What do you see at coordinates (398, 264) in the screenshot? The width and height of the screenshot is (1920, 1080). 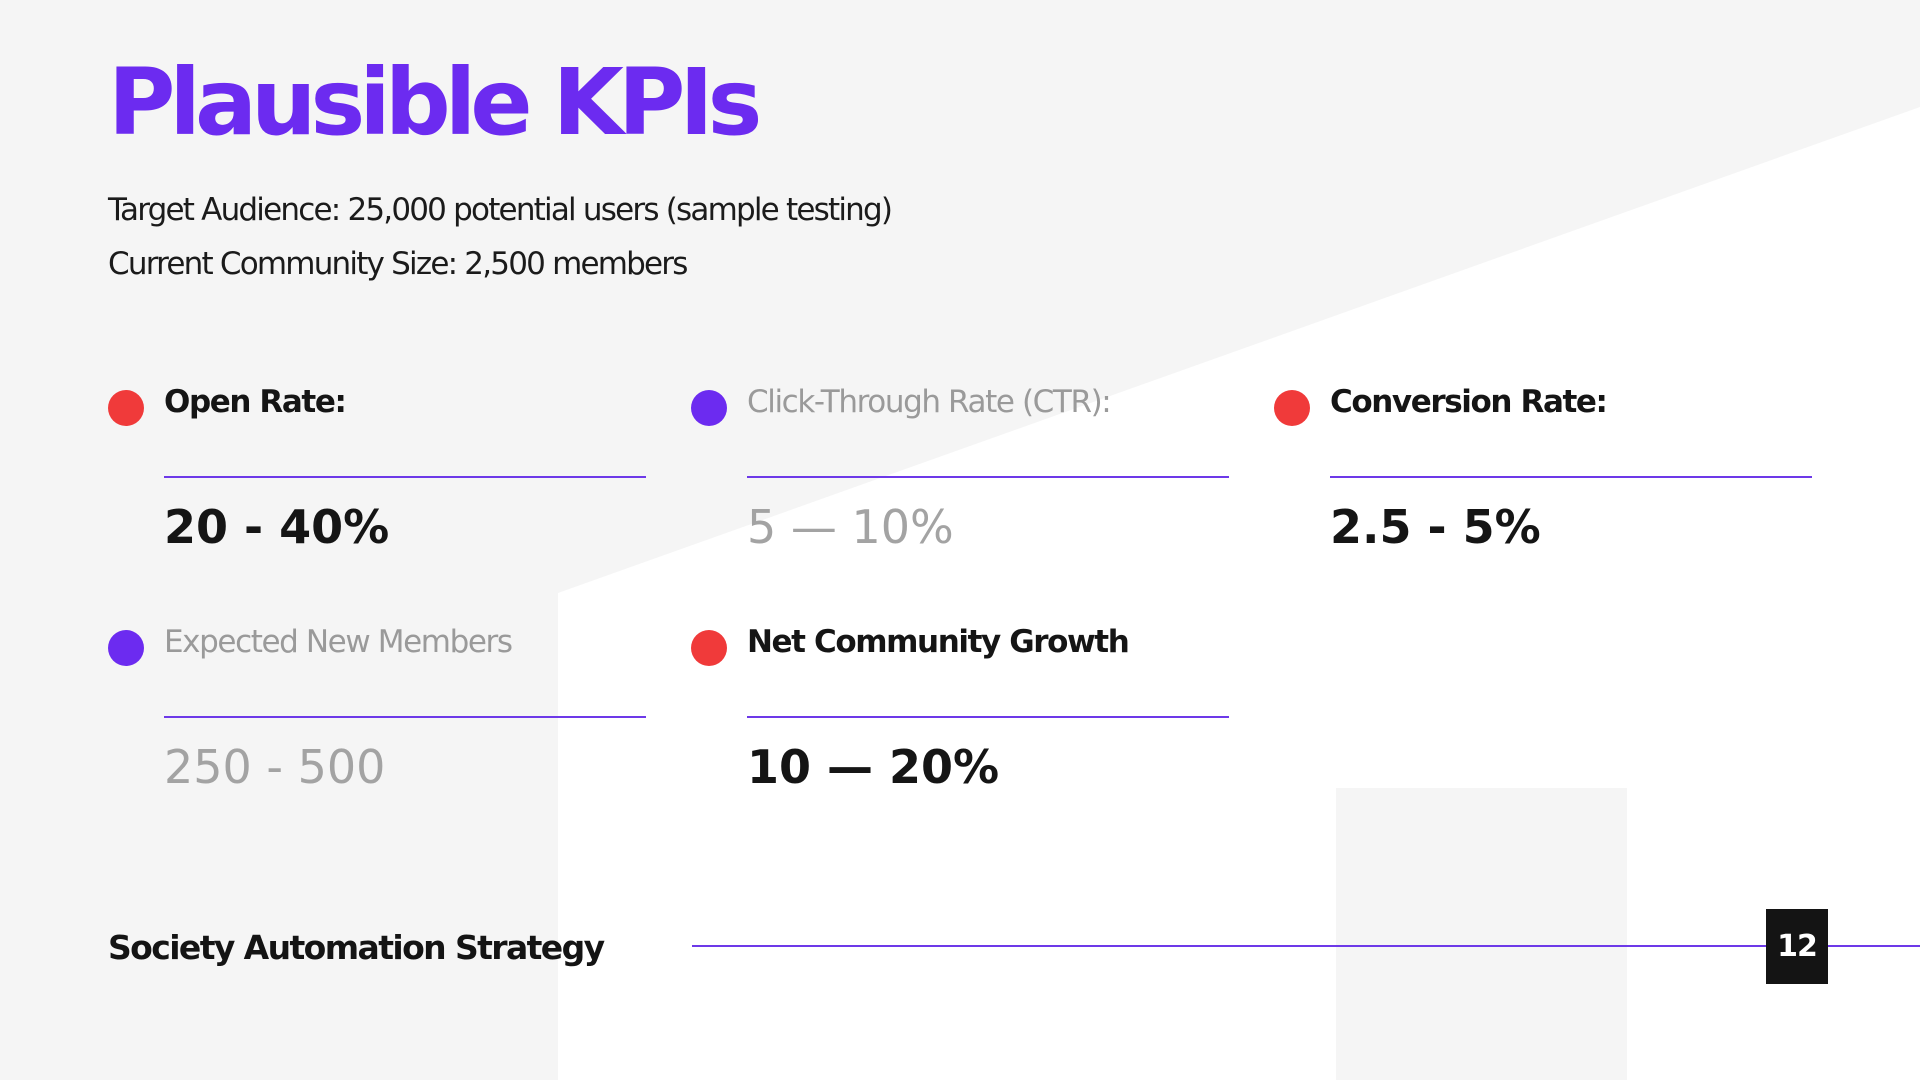 I see `community-size-text: Current Community Size: 2,500 members` at bounding box center [398, 264].